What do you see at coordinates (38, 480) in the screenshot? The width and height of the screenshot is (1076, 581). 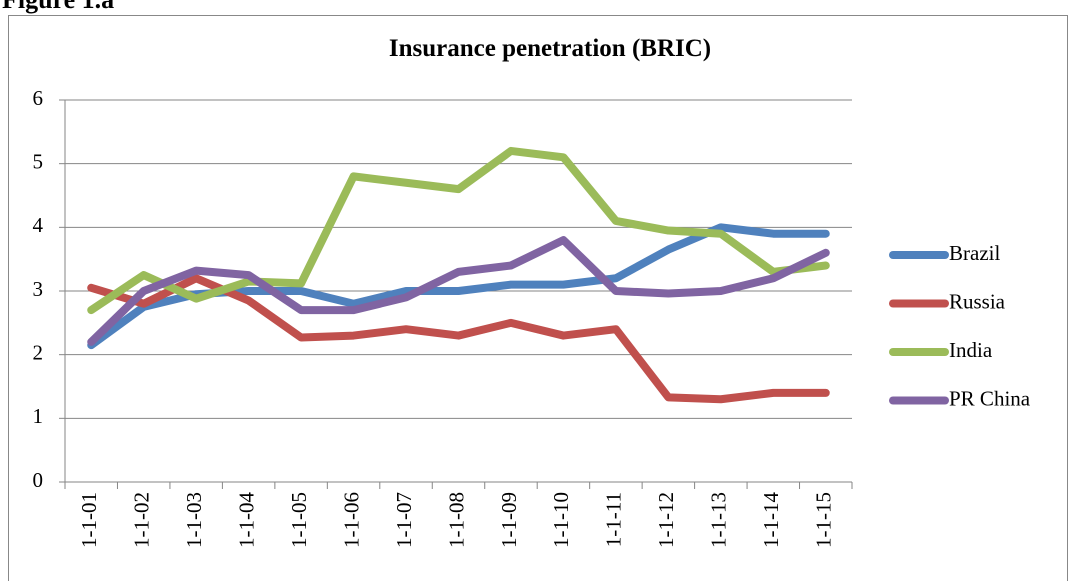 I see `y-tick-label: 0` at bounding box center [38, 480].